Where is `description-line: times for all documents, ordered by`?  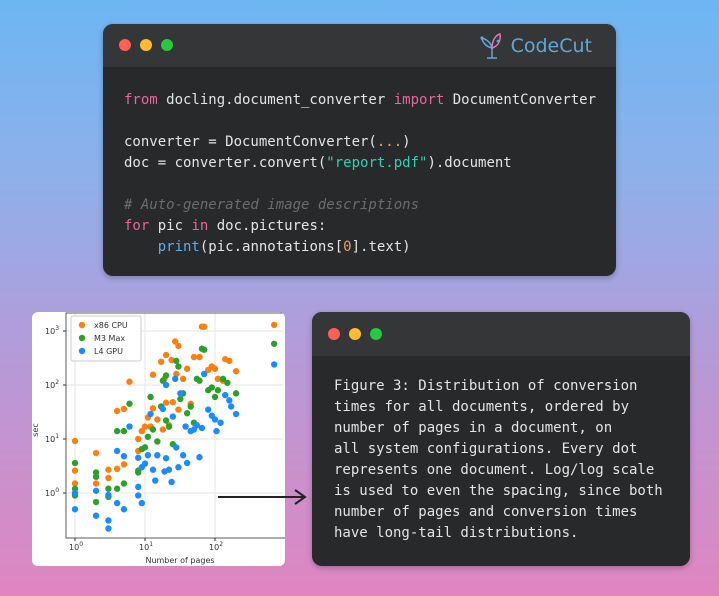
description-line: times for all documents, ordered by is located at coordinates (482, 407).